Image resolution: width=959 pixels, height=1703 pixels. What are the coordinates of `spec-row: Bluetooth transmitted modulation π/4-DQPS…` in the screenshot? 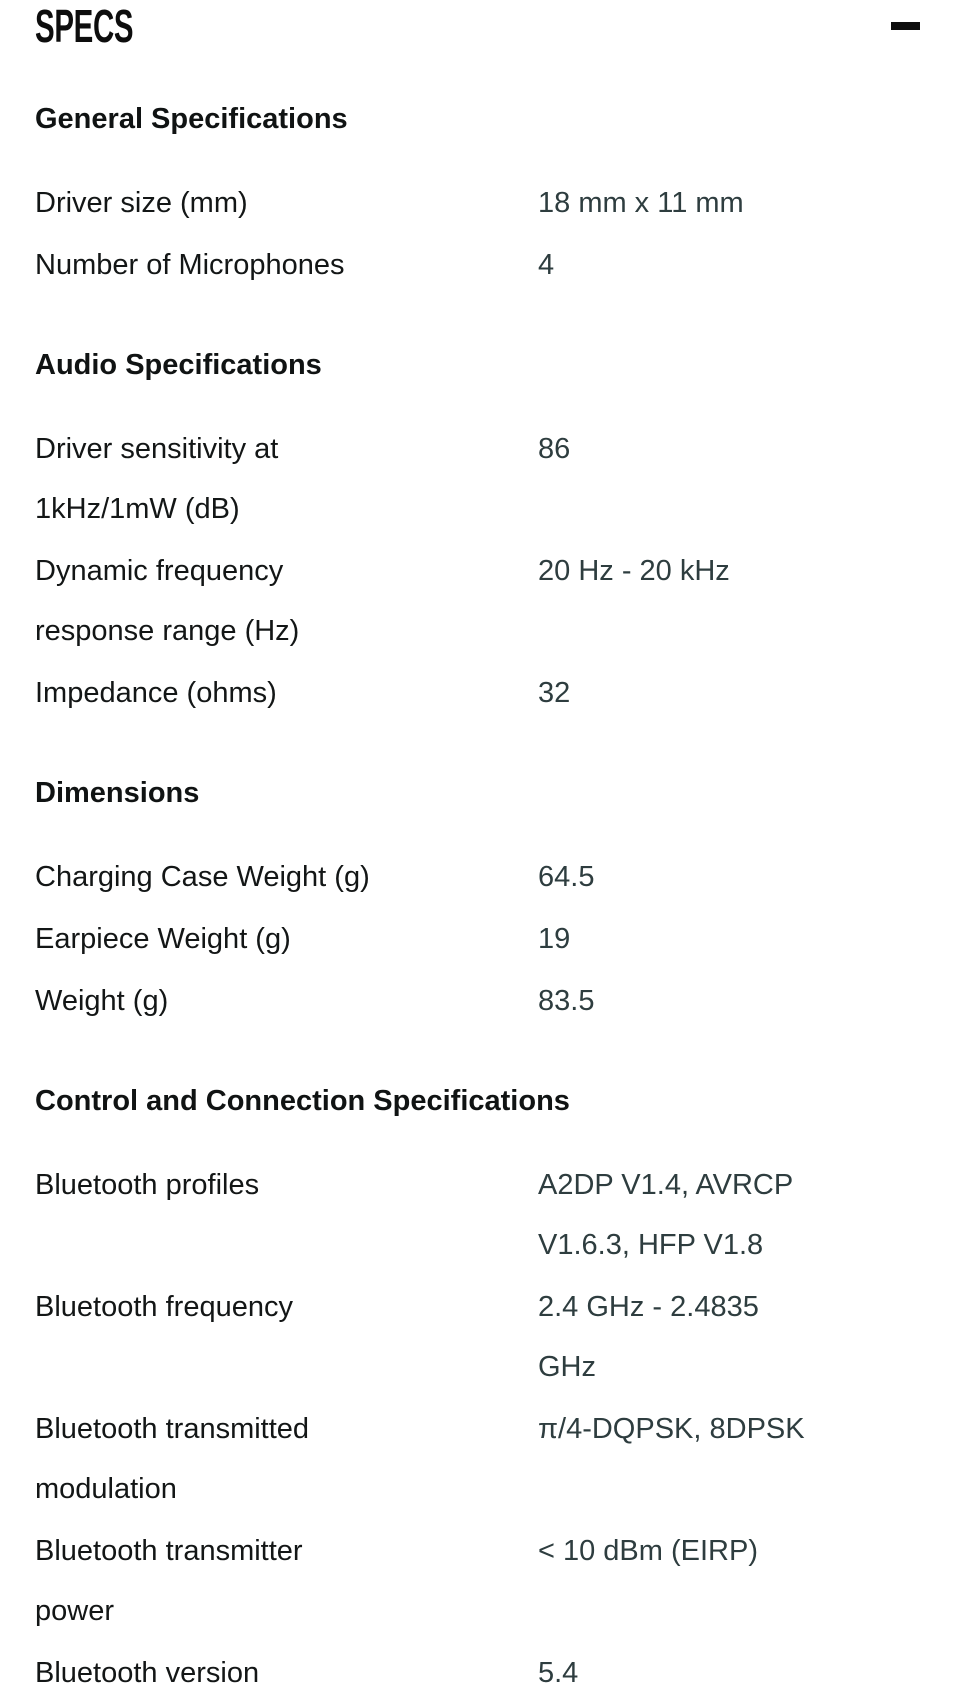 It's located at (477, 1459).